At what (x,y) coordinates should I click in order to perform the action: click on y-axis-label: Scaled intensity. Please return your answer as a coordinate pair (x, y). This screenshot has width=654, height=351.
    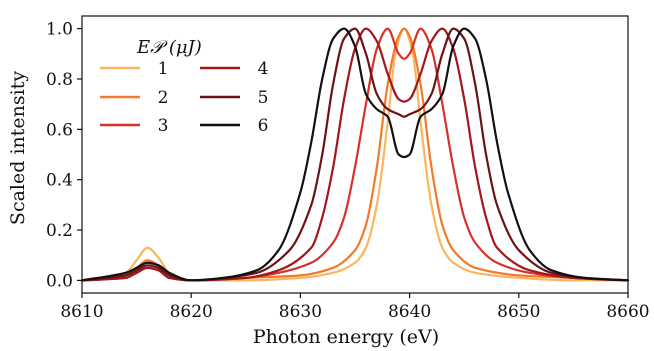
    Looking at the image, I should click on (18, 148).